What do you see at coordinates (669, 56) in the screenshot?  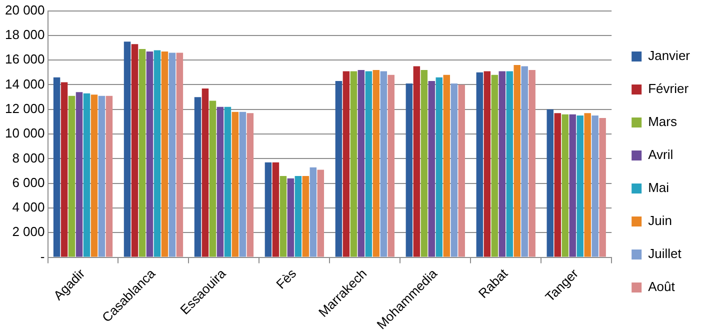 I see `legend-label: Janvier` at bounding box center [669, 56].